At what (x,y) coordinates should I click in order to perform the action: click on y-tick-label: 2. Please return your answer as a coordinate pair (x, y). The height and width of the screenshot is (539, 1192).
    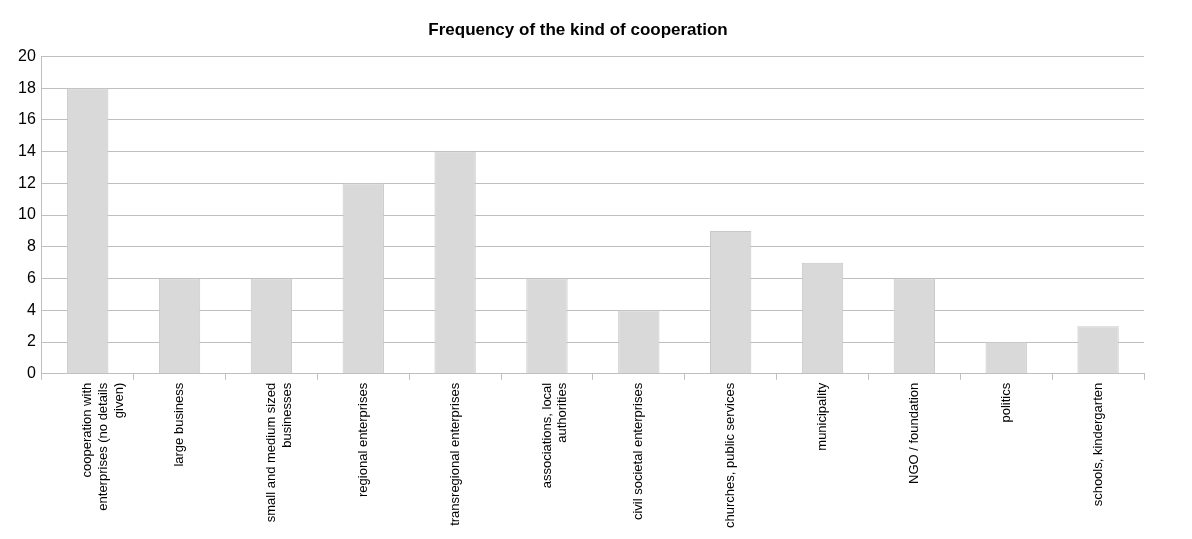
    Looking at the image, I should click on (31, 341).